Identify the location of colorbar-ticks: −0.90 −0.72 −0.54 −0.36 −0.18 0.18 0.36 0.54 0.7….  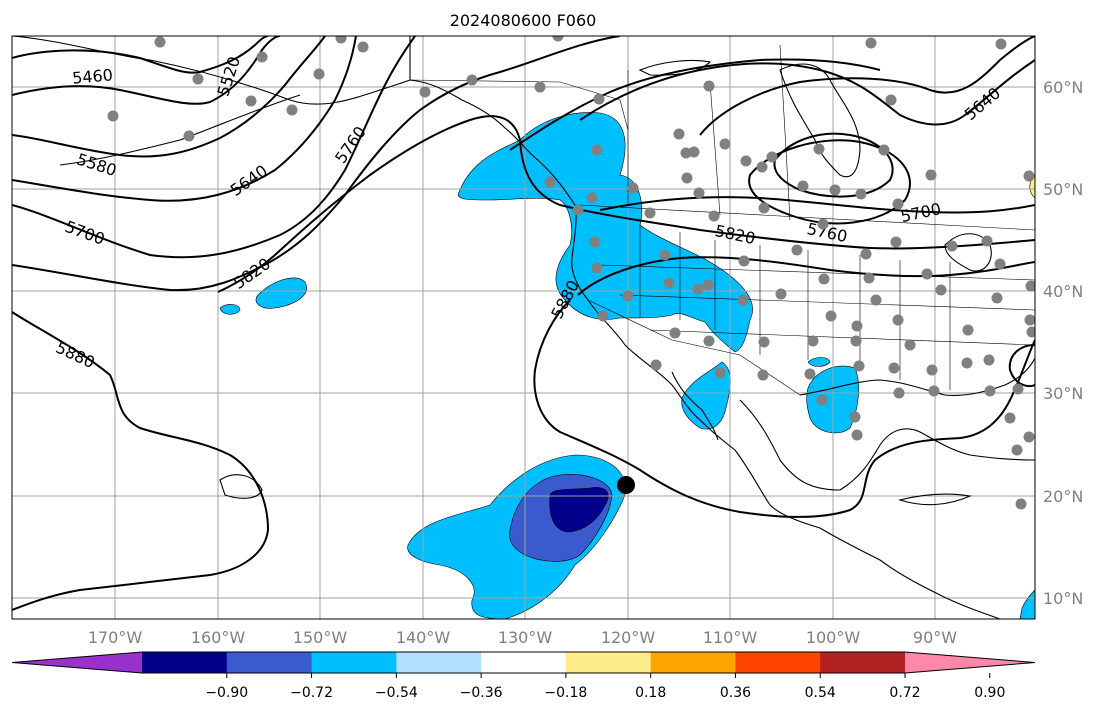
(605, 687).